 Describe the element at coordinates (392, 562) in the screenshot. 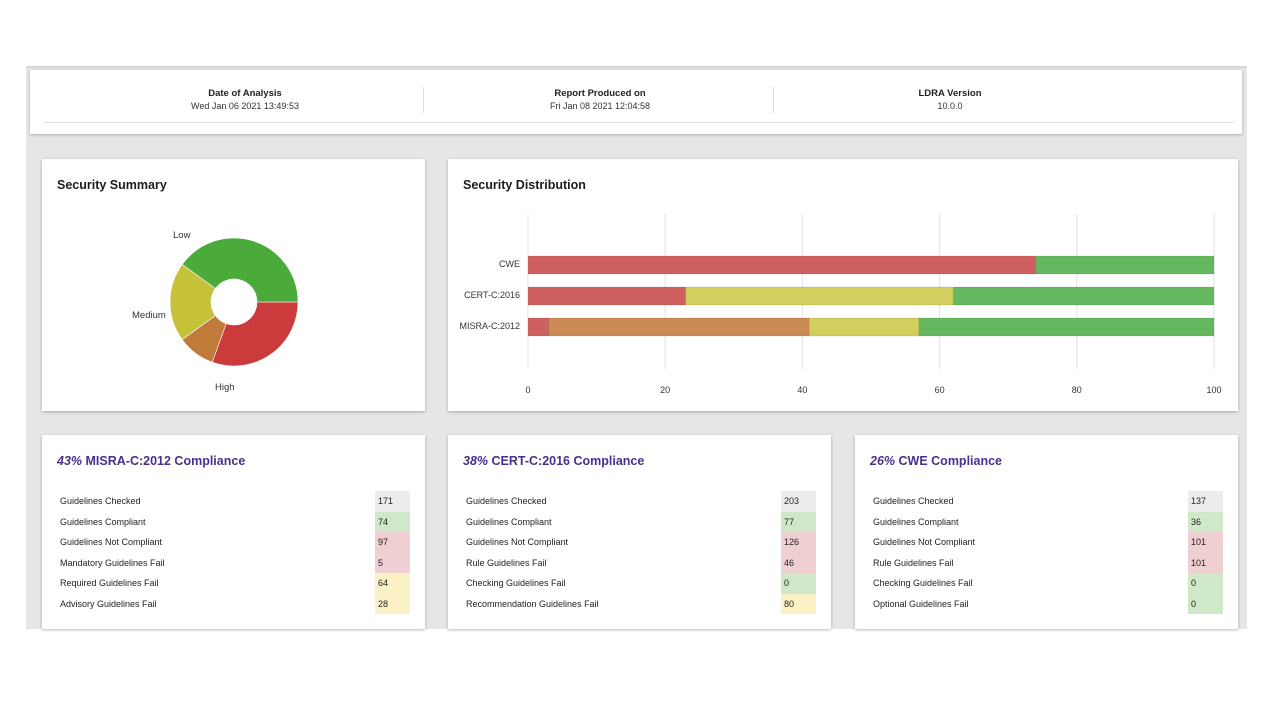

I see `row-value: 5` at that location.